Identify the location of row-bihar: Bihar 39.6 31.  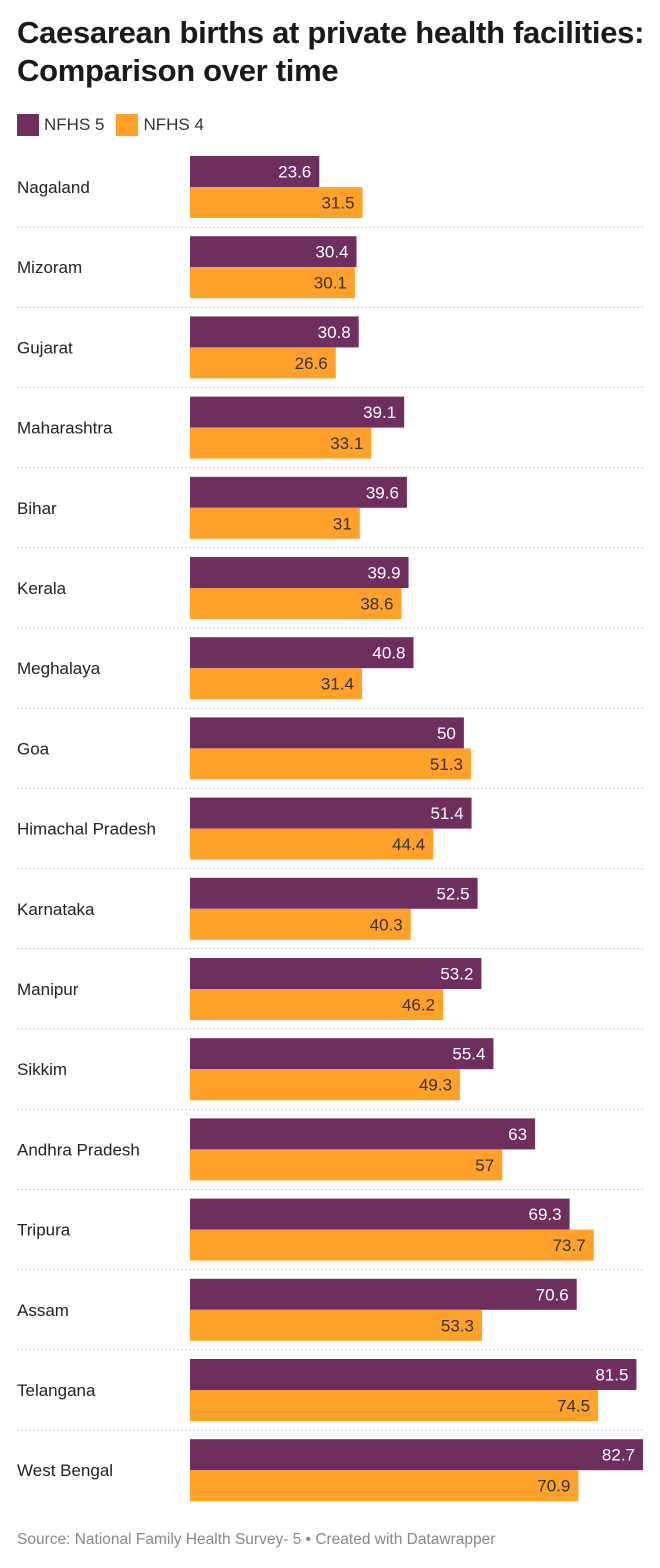
(330, 512).